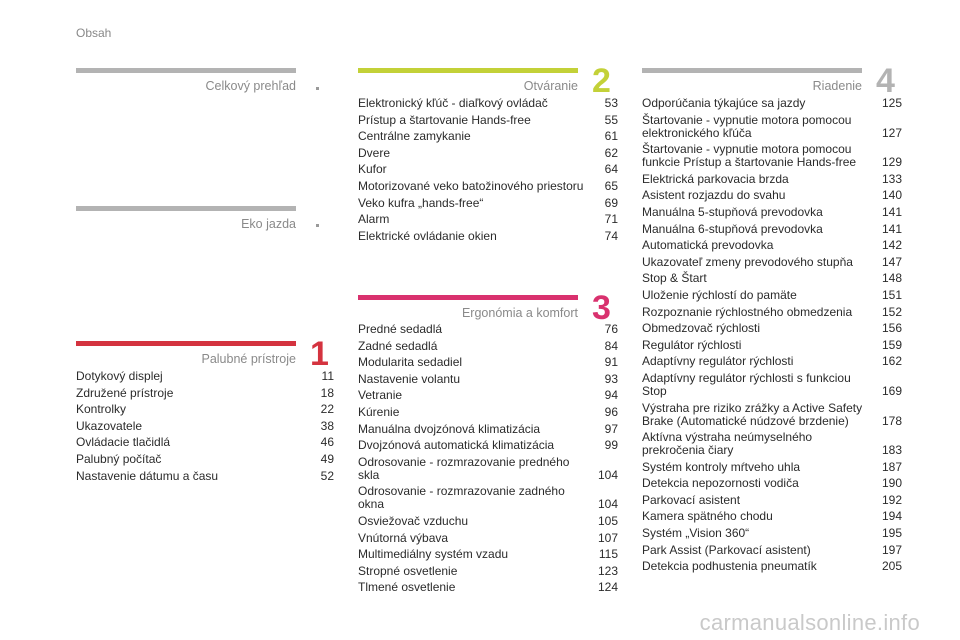 This screenshot has height=640, width=960. I want to click on section-title: Palubné prístroje, so click(248, 359).